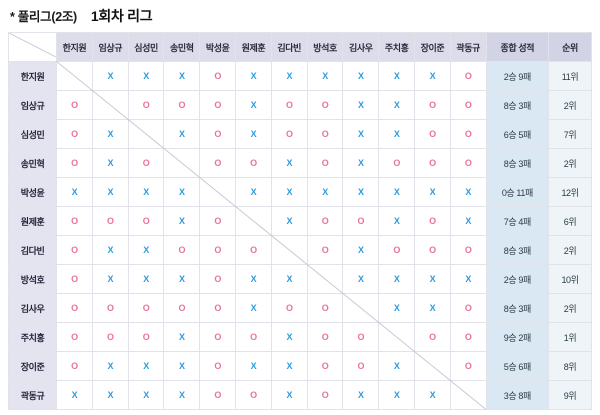  Describe the element at coordinates (468, 47) in the screenshot. I see `column-header-player: 곽동규` at that location.